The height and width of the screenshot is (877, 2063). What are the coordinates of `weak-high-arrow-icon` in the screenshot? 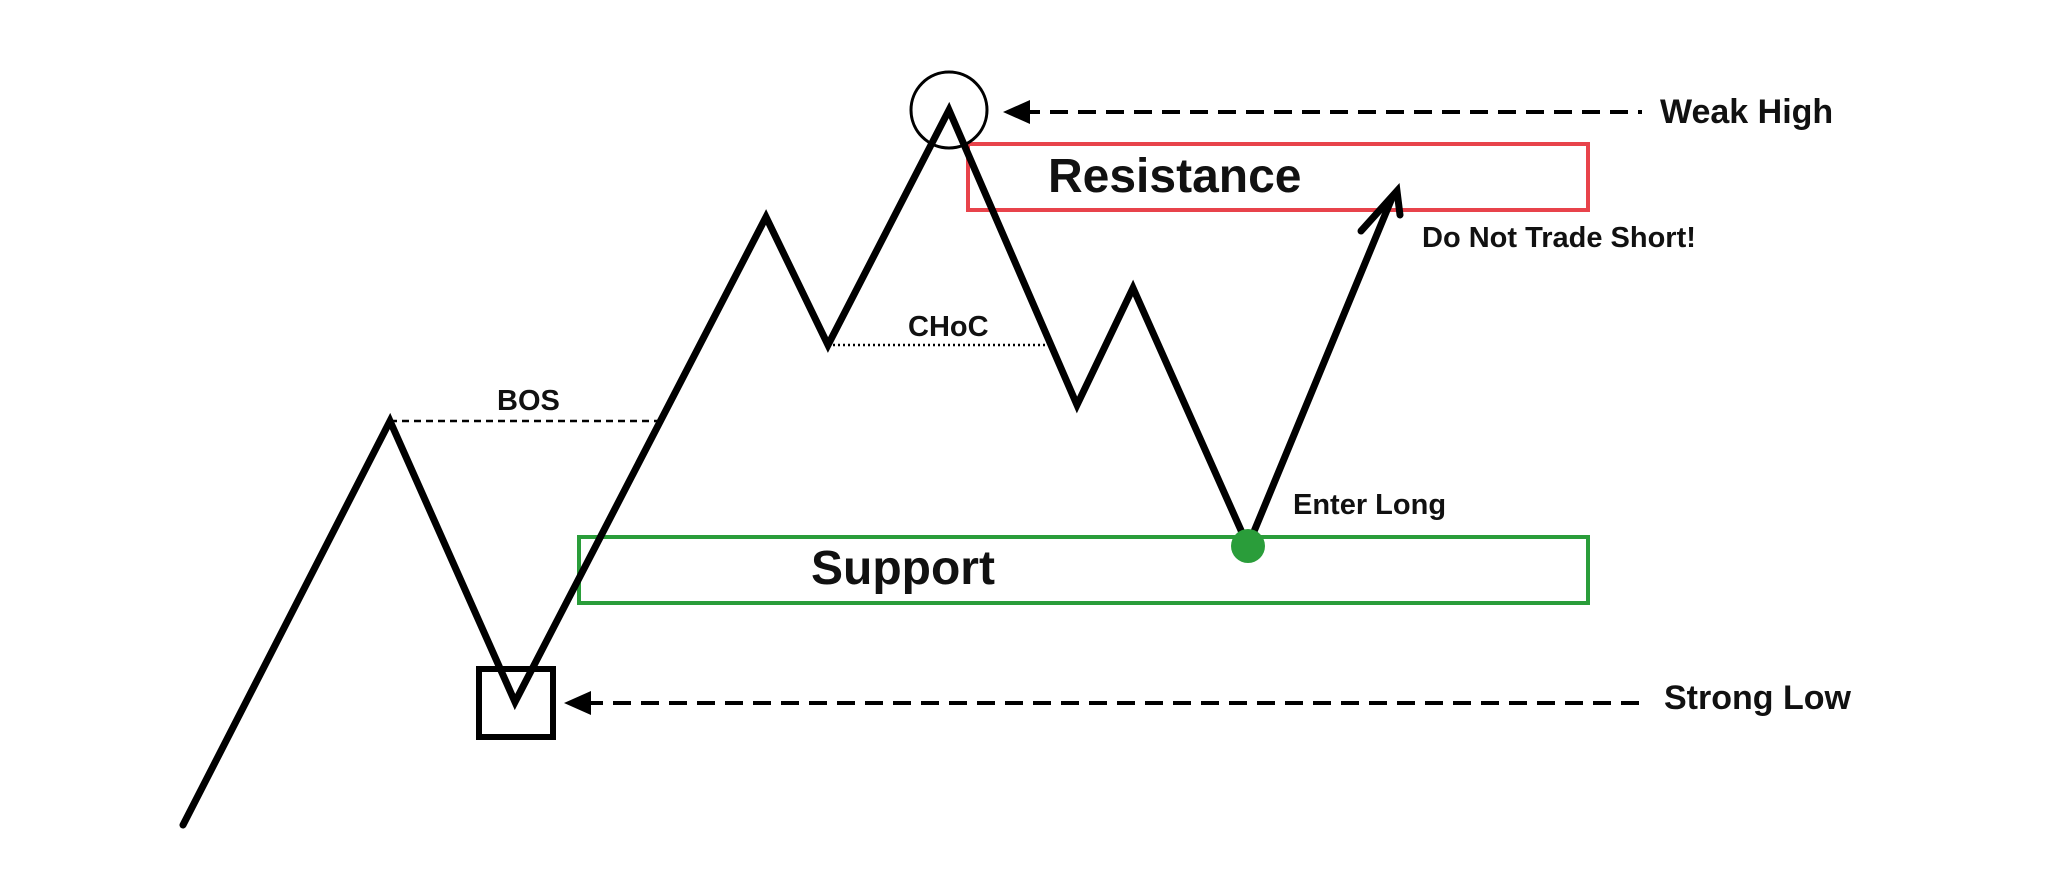 It's located at (1016, 112).